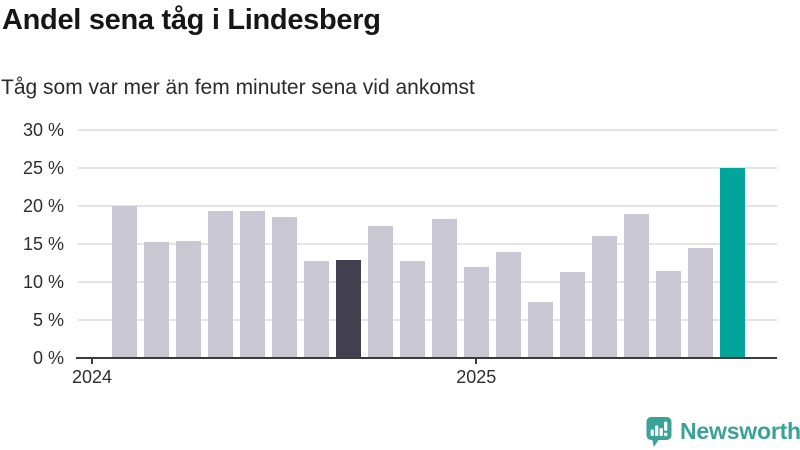 This screenshot has height=450, width=800. What do you see at coordinates (43, 206) in the screenshot?
I see `y-axis-label-20: 20 %` at bounding box center [43, 206].